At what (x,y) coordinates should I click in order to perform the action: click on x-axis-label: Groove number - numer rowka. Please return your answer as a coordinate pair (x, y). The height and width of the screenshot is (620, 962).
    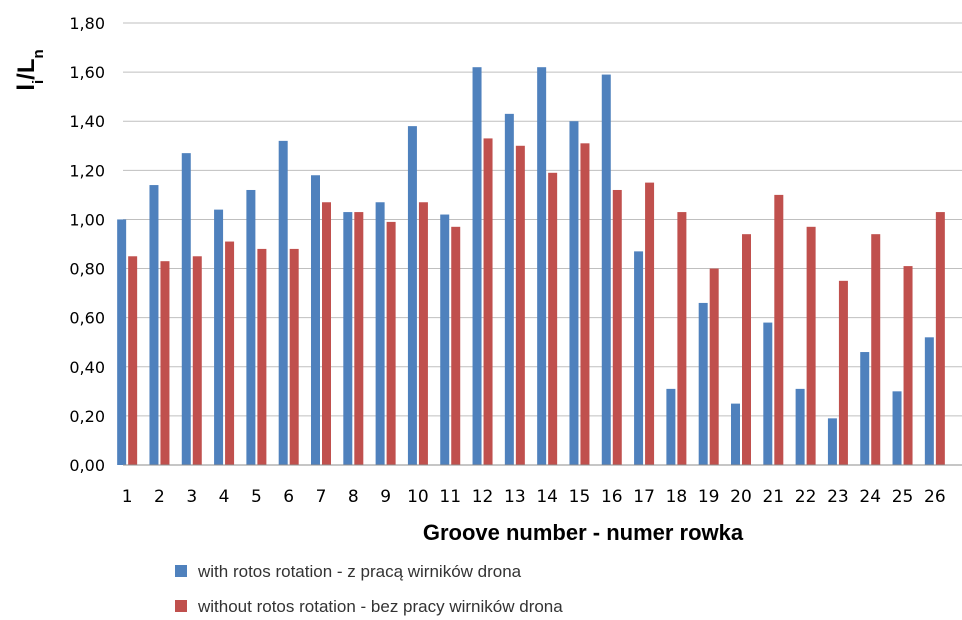
    Looking at the image, I should click on (583, 532).